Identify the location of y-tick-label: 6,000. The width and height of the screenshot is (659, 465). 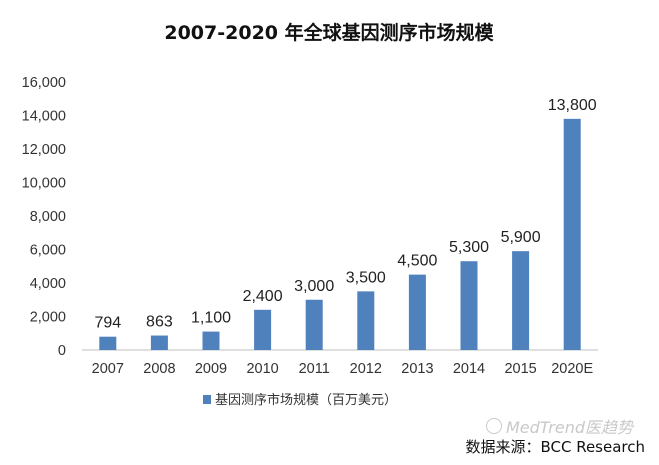
(48, 251).